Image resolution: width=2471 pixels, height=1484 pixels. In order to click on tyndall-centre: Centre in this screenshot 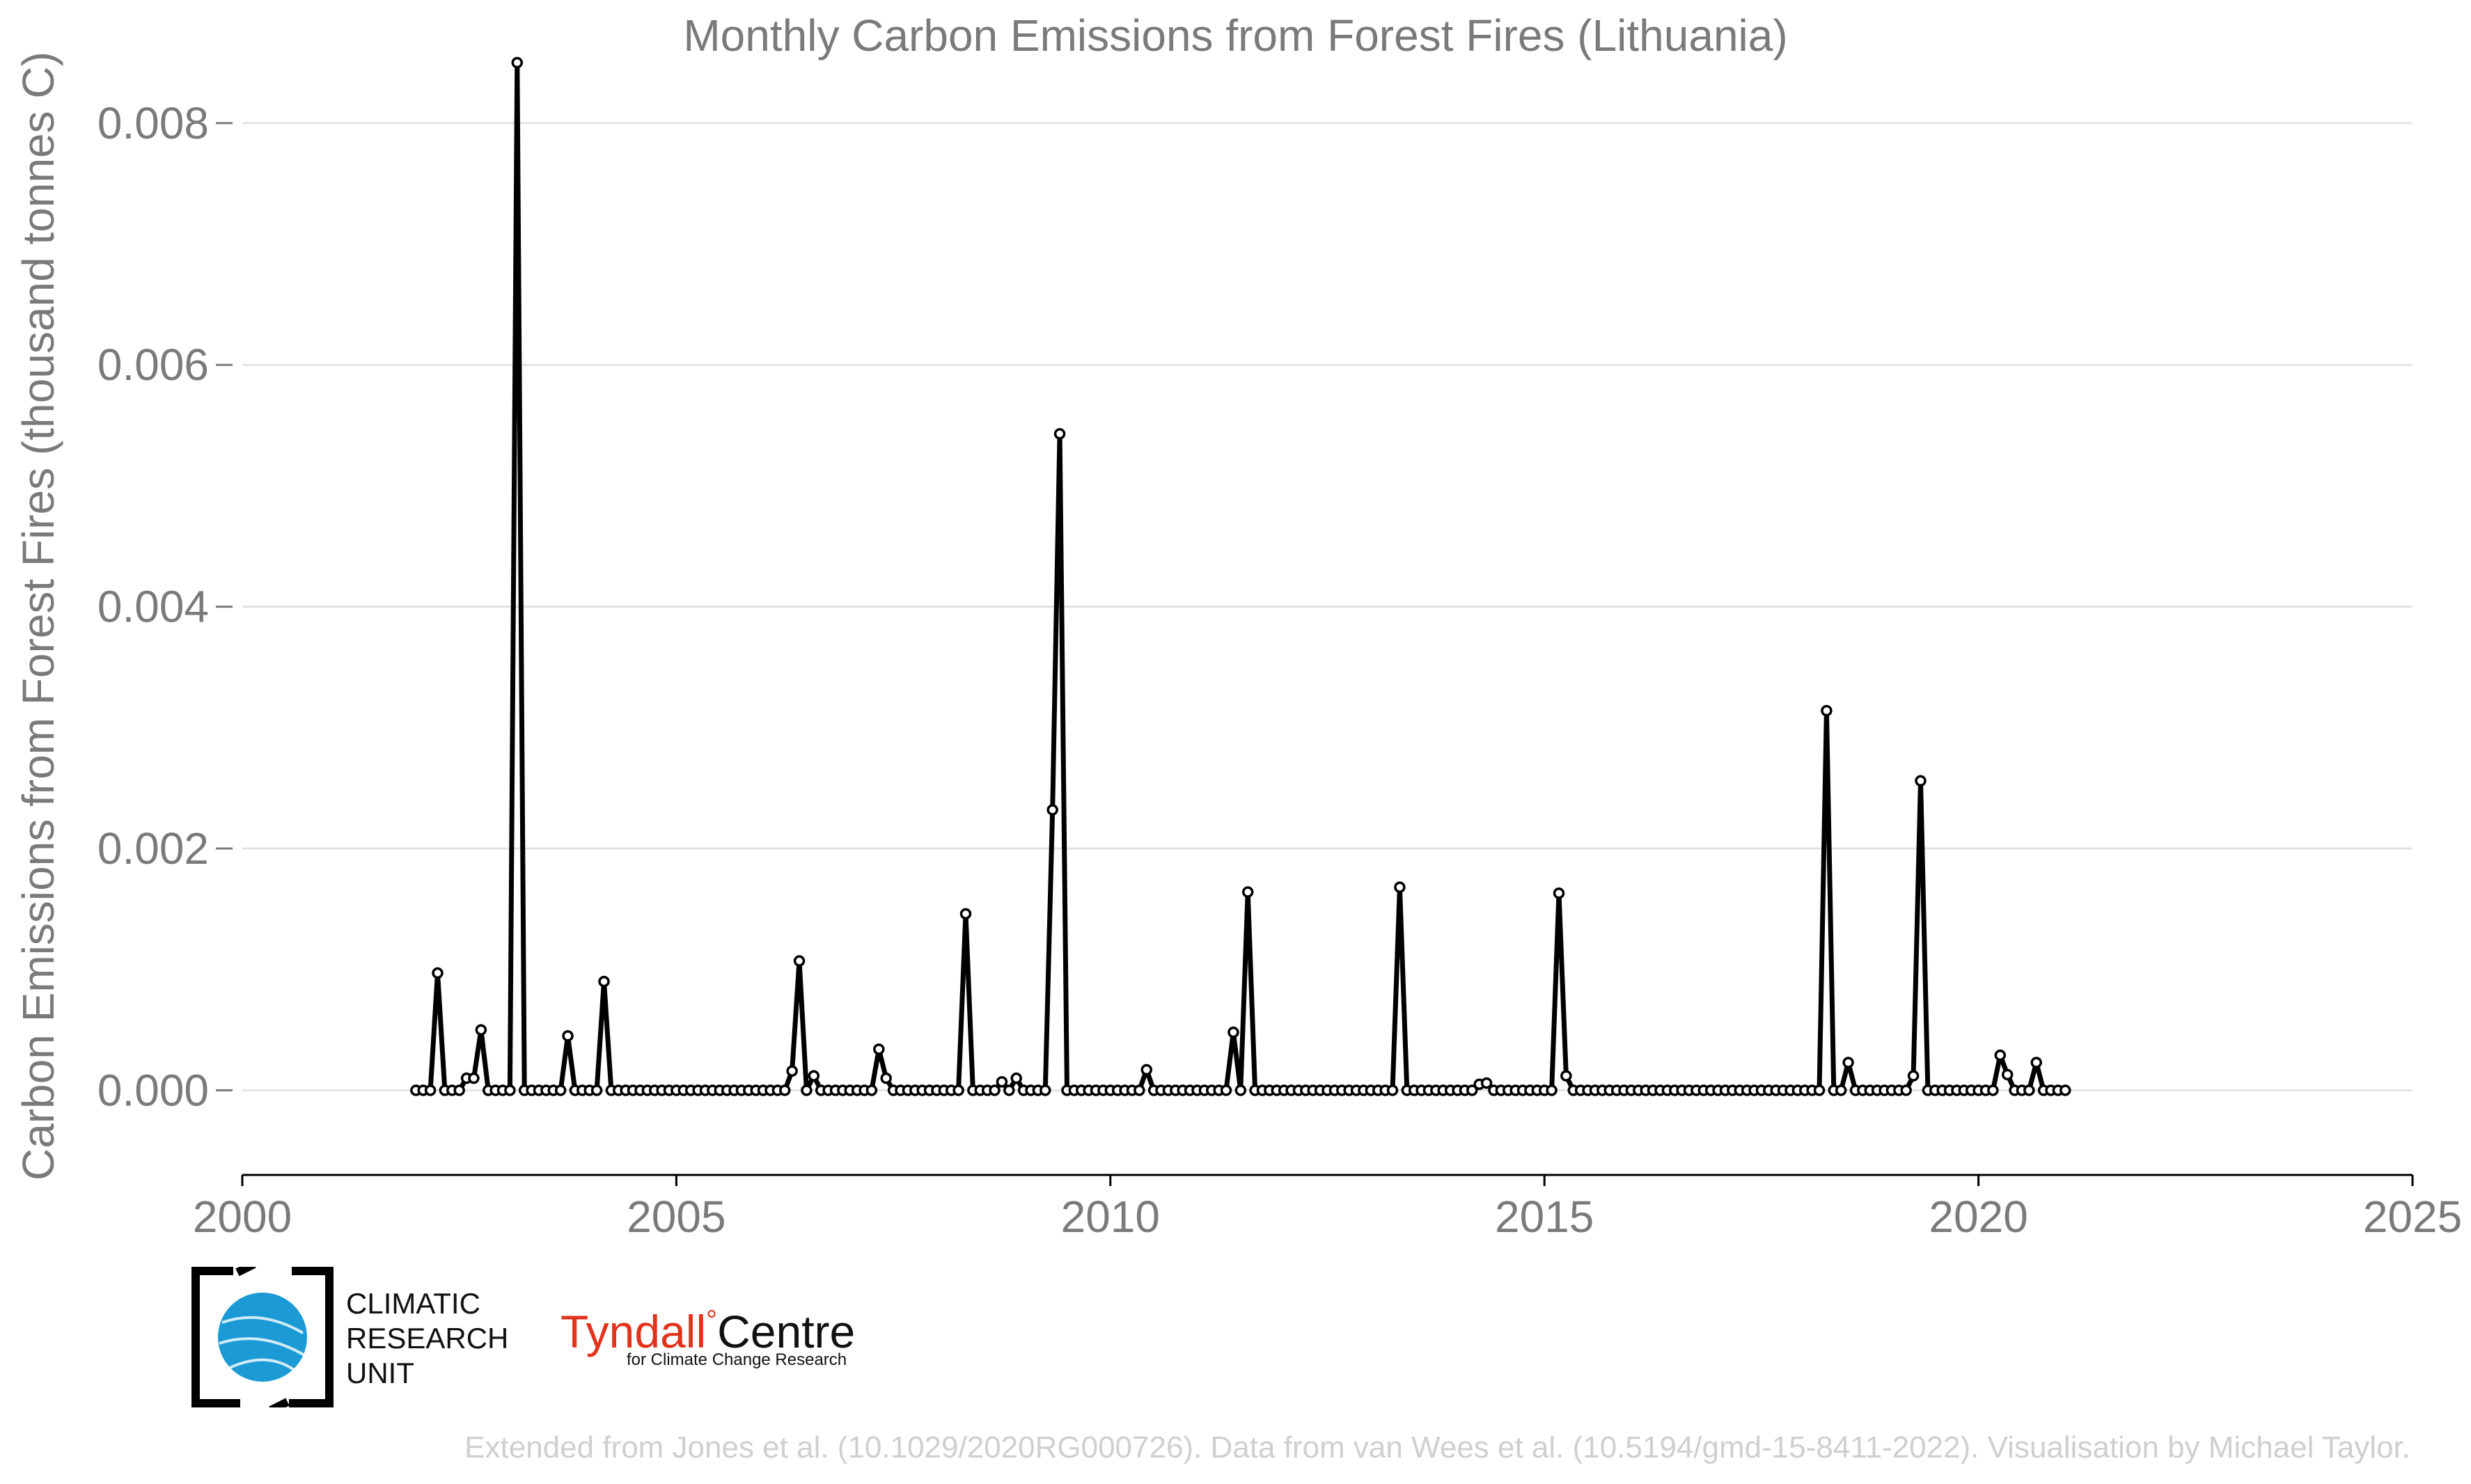, I will do `click(786, 1331)`.